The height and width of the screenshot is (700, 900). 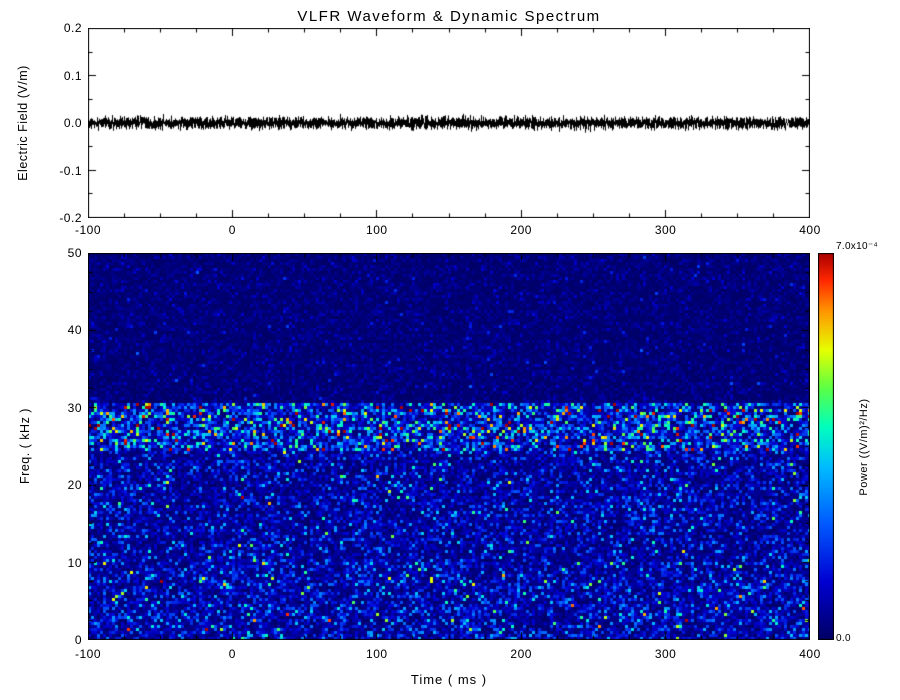 I want to click on colorbar-gradient, so click(x=826, y=446).